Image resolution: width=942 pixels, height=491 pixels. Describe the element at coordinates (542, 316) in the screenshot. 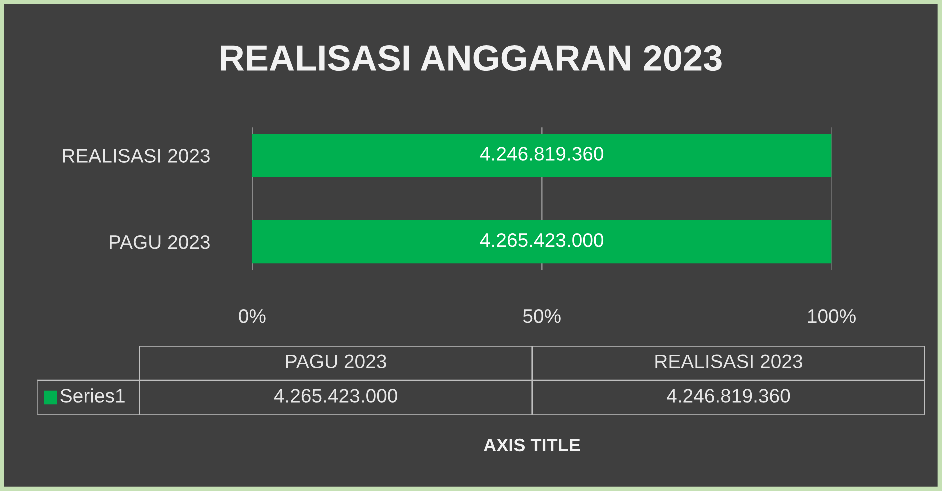

I see `x-tick-label: 50%` at that location.